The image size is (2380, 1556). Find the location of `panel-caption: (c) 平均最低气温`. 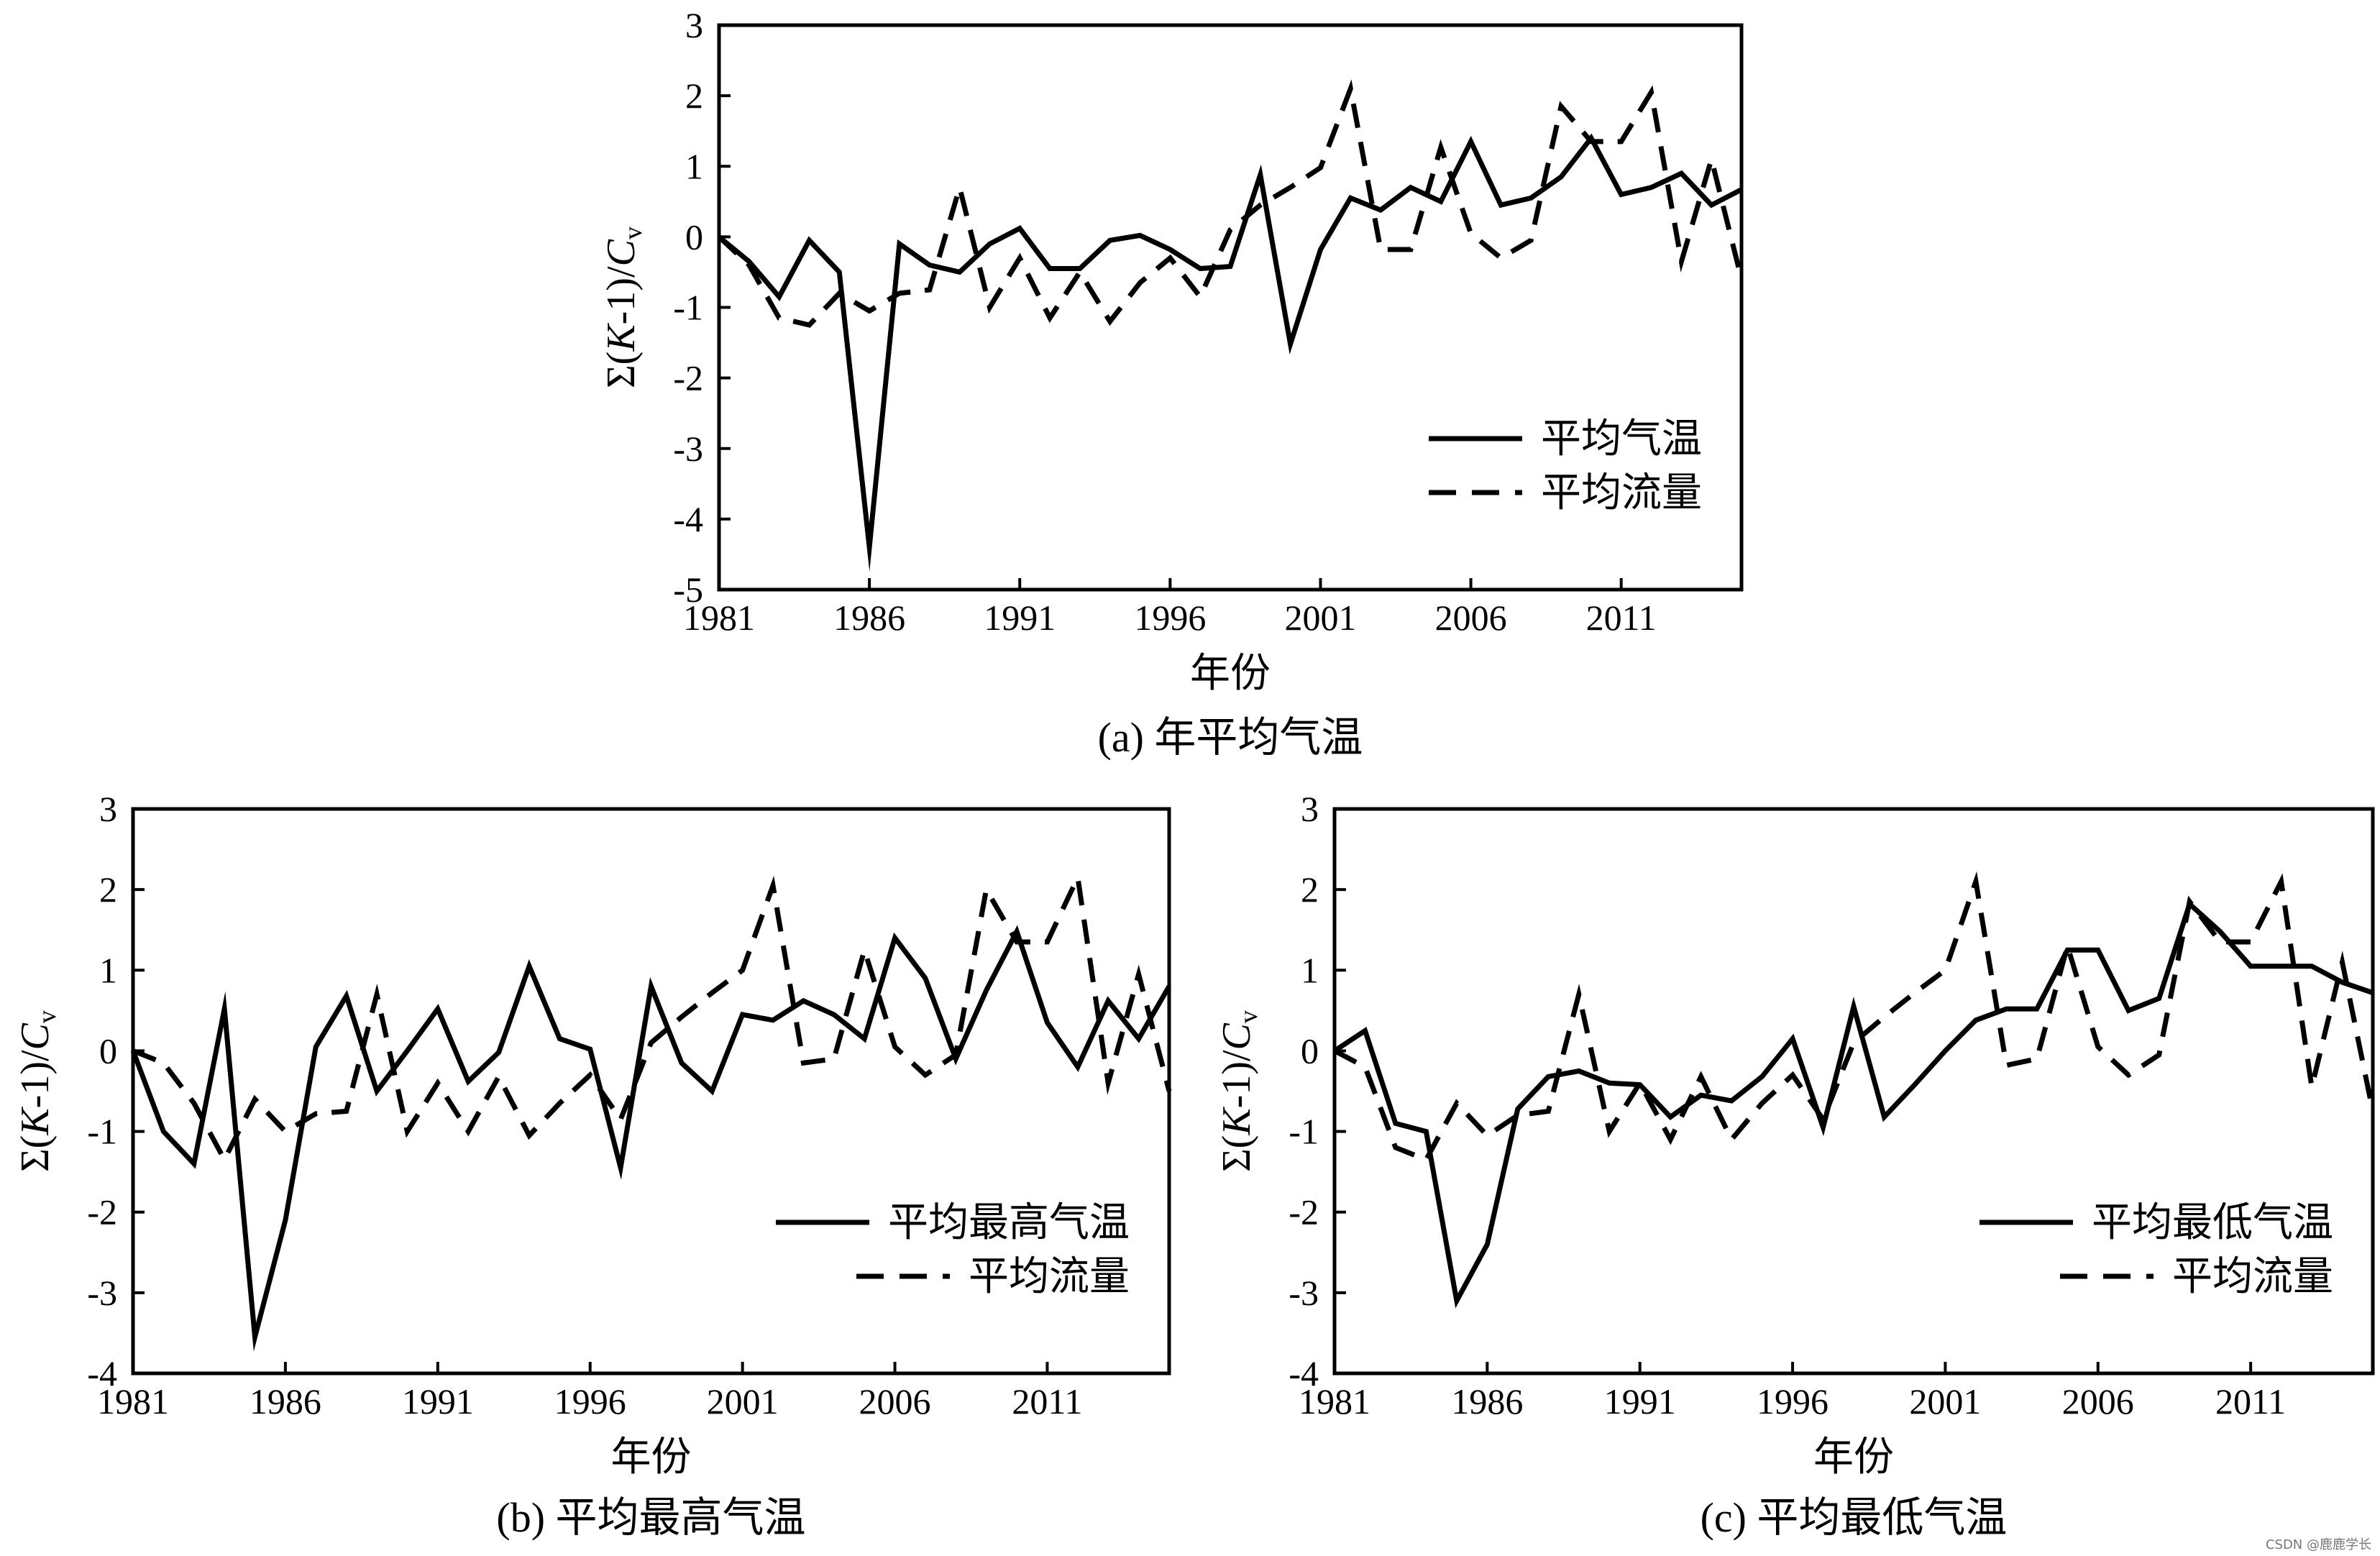

panel-caption: (c) 平均最低气温 is located at coordinates (1854, 1517).